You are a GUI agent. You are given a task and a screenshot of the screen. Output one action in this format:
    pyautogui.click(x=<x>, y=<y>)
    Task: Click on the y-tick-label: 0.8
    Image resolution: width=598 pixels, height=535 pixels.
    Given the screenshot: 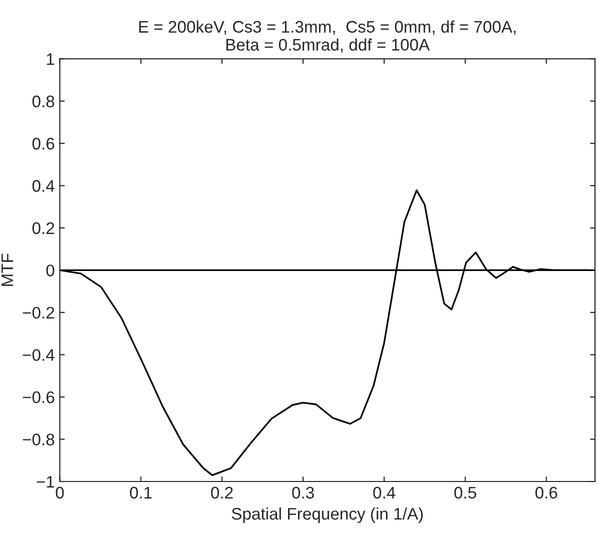 What is the action you would take?
    pyautogui.click(x=43, y=102)
    